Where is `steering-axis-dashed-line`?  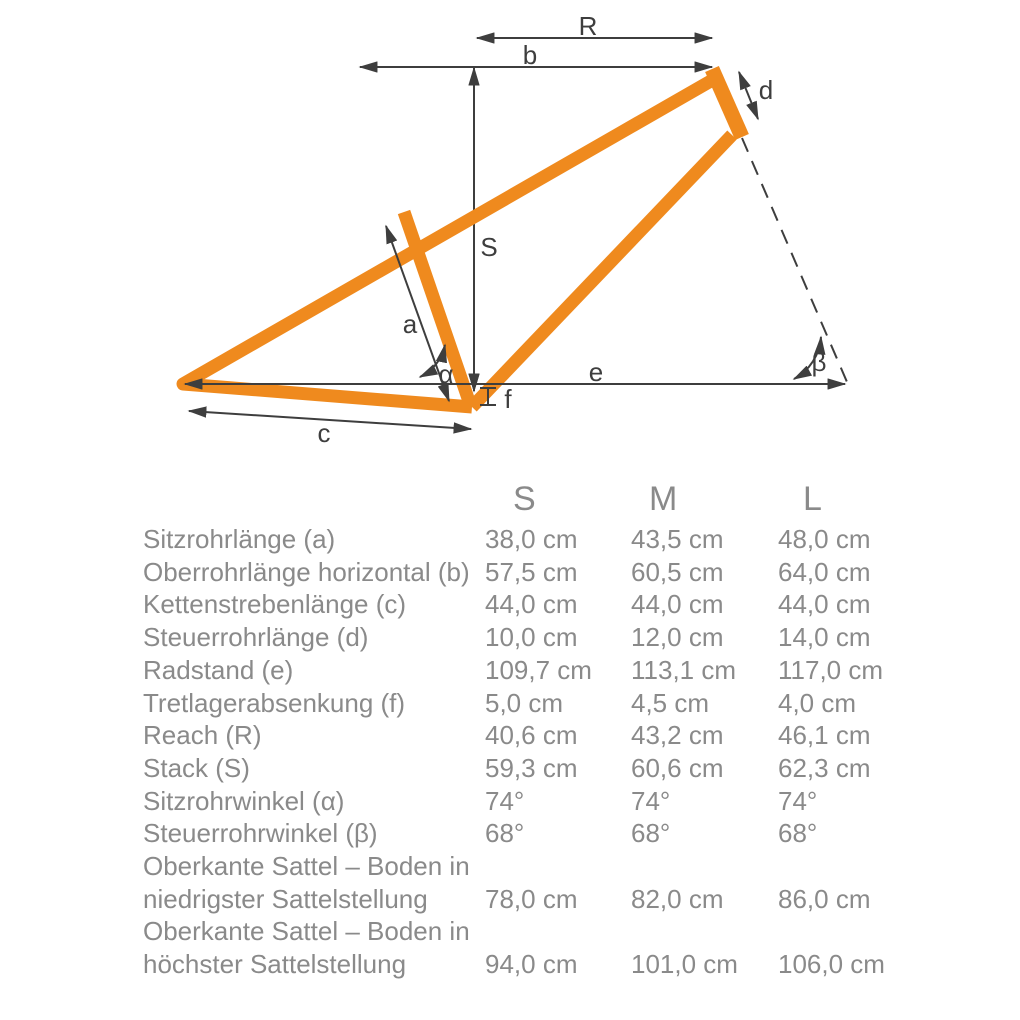 steering-axis-dashed-line is located at coordinates (794, 260).